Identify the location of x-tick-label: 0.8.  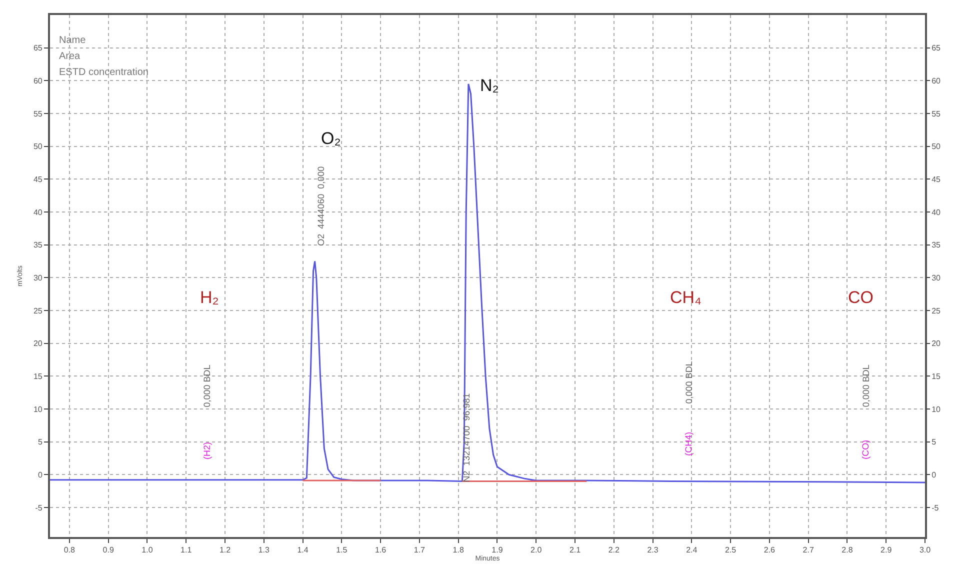
(70, 550).